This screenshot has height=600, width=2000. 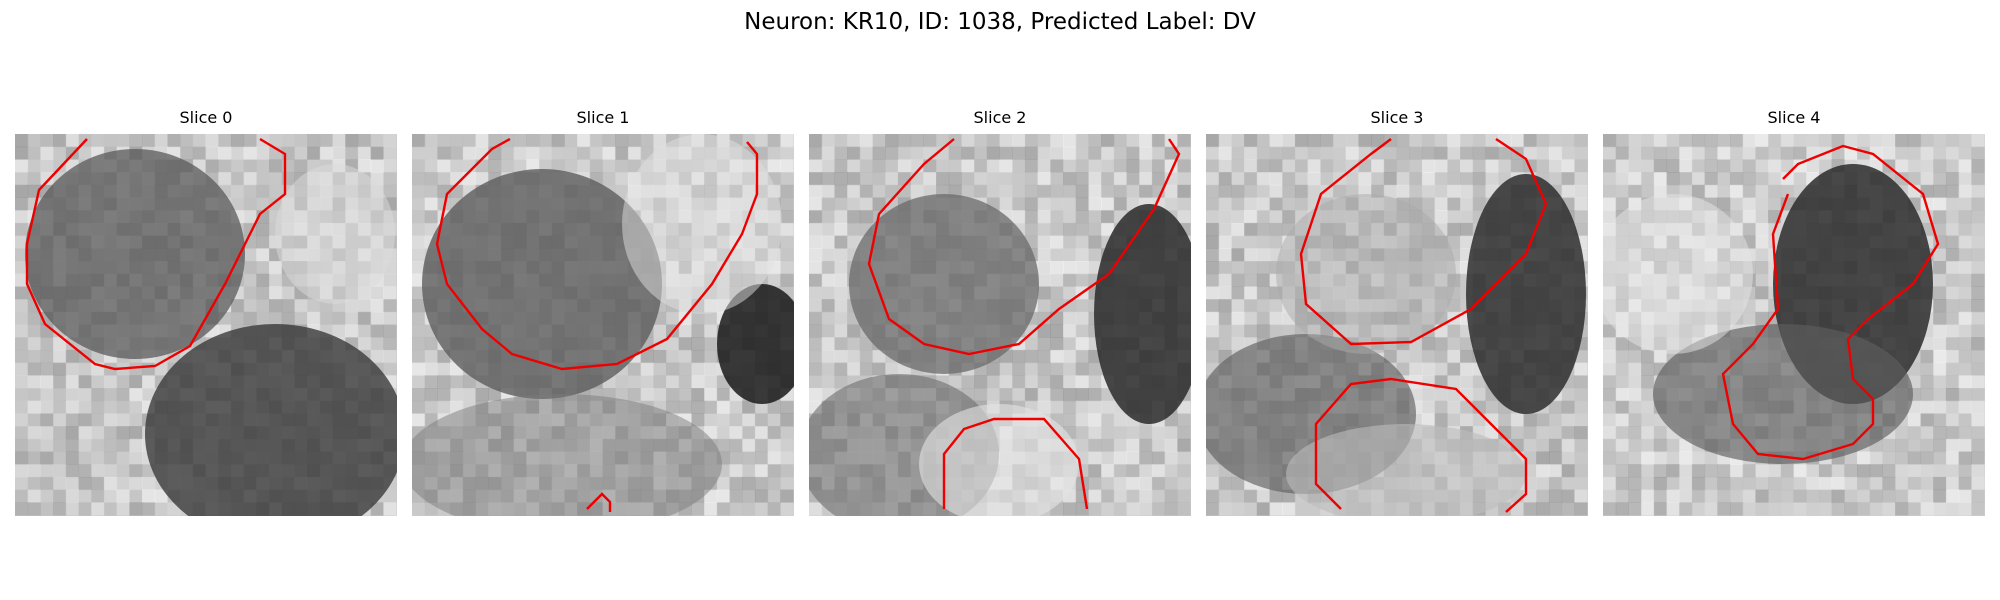 What do you see at coordinates (1423, 242) in the screenshot?
I see `contour-3a` at bounding box center [1423, 242].